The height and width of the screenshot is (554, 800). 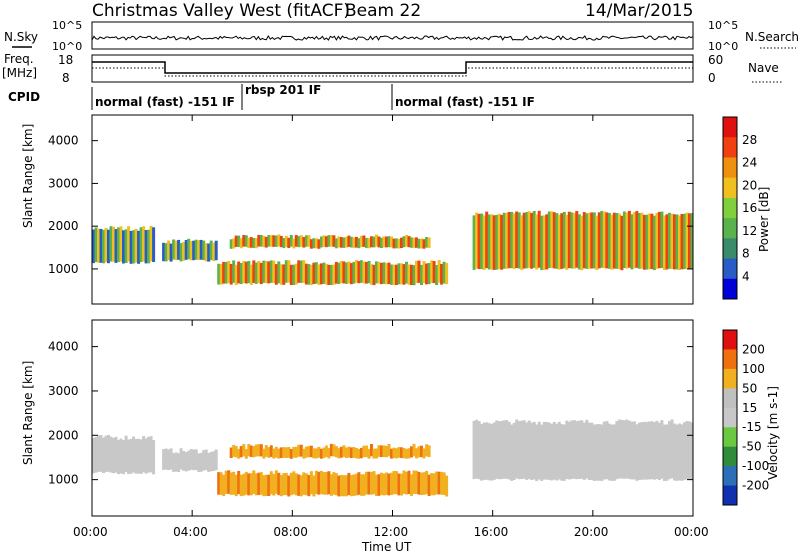 I want to click on station-title: Christmas Valley West (fitACF), so click(x=221, y=11).